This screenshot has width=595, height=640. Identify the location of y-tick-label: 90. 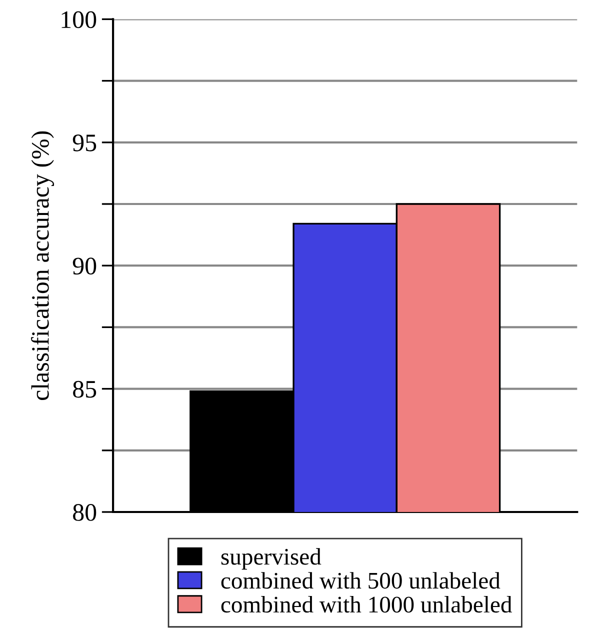
(84, 266).